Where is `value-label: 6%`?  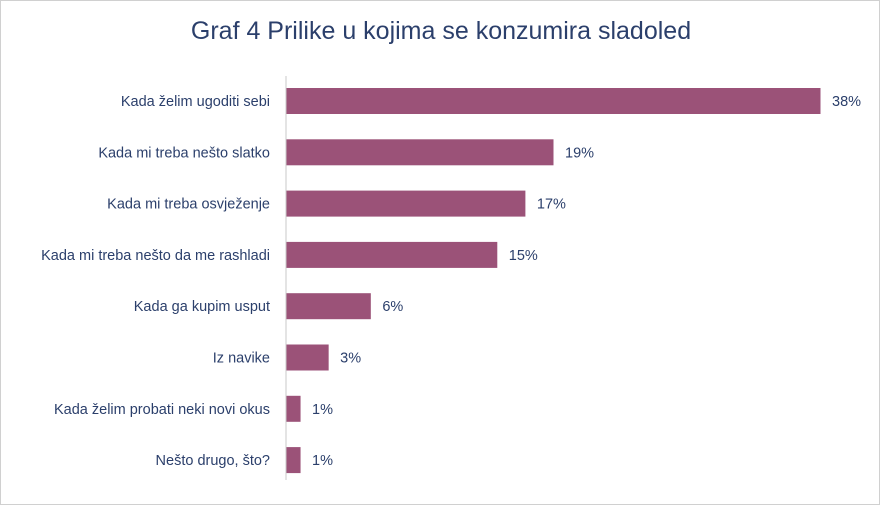 value-label: 6% is located at coordinates (392, 307).